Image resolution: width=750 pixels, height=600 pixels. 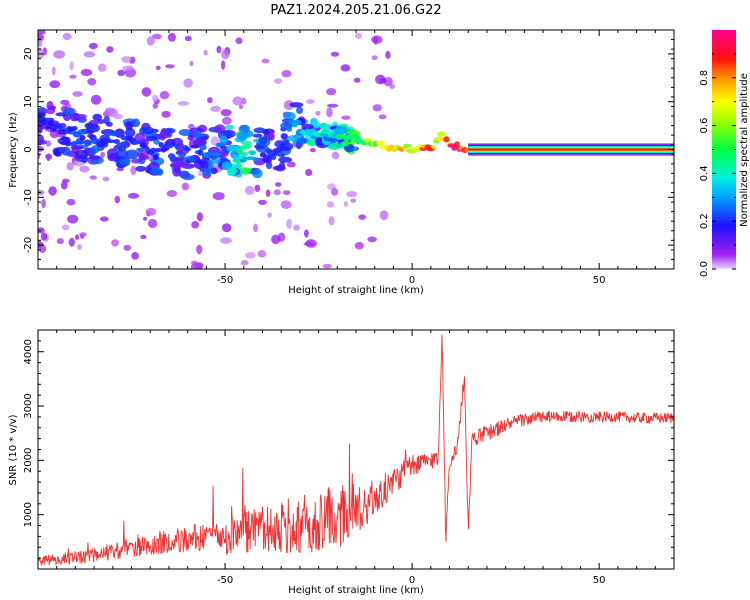 I want to click on colorbar-tick-label: 0.8, so click(x=704, y=78).